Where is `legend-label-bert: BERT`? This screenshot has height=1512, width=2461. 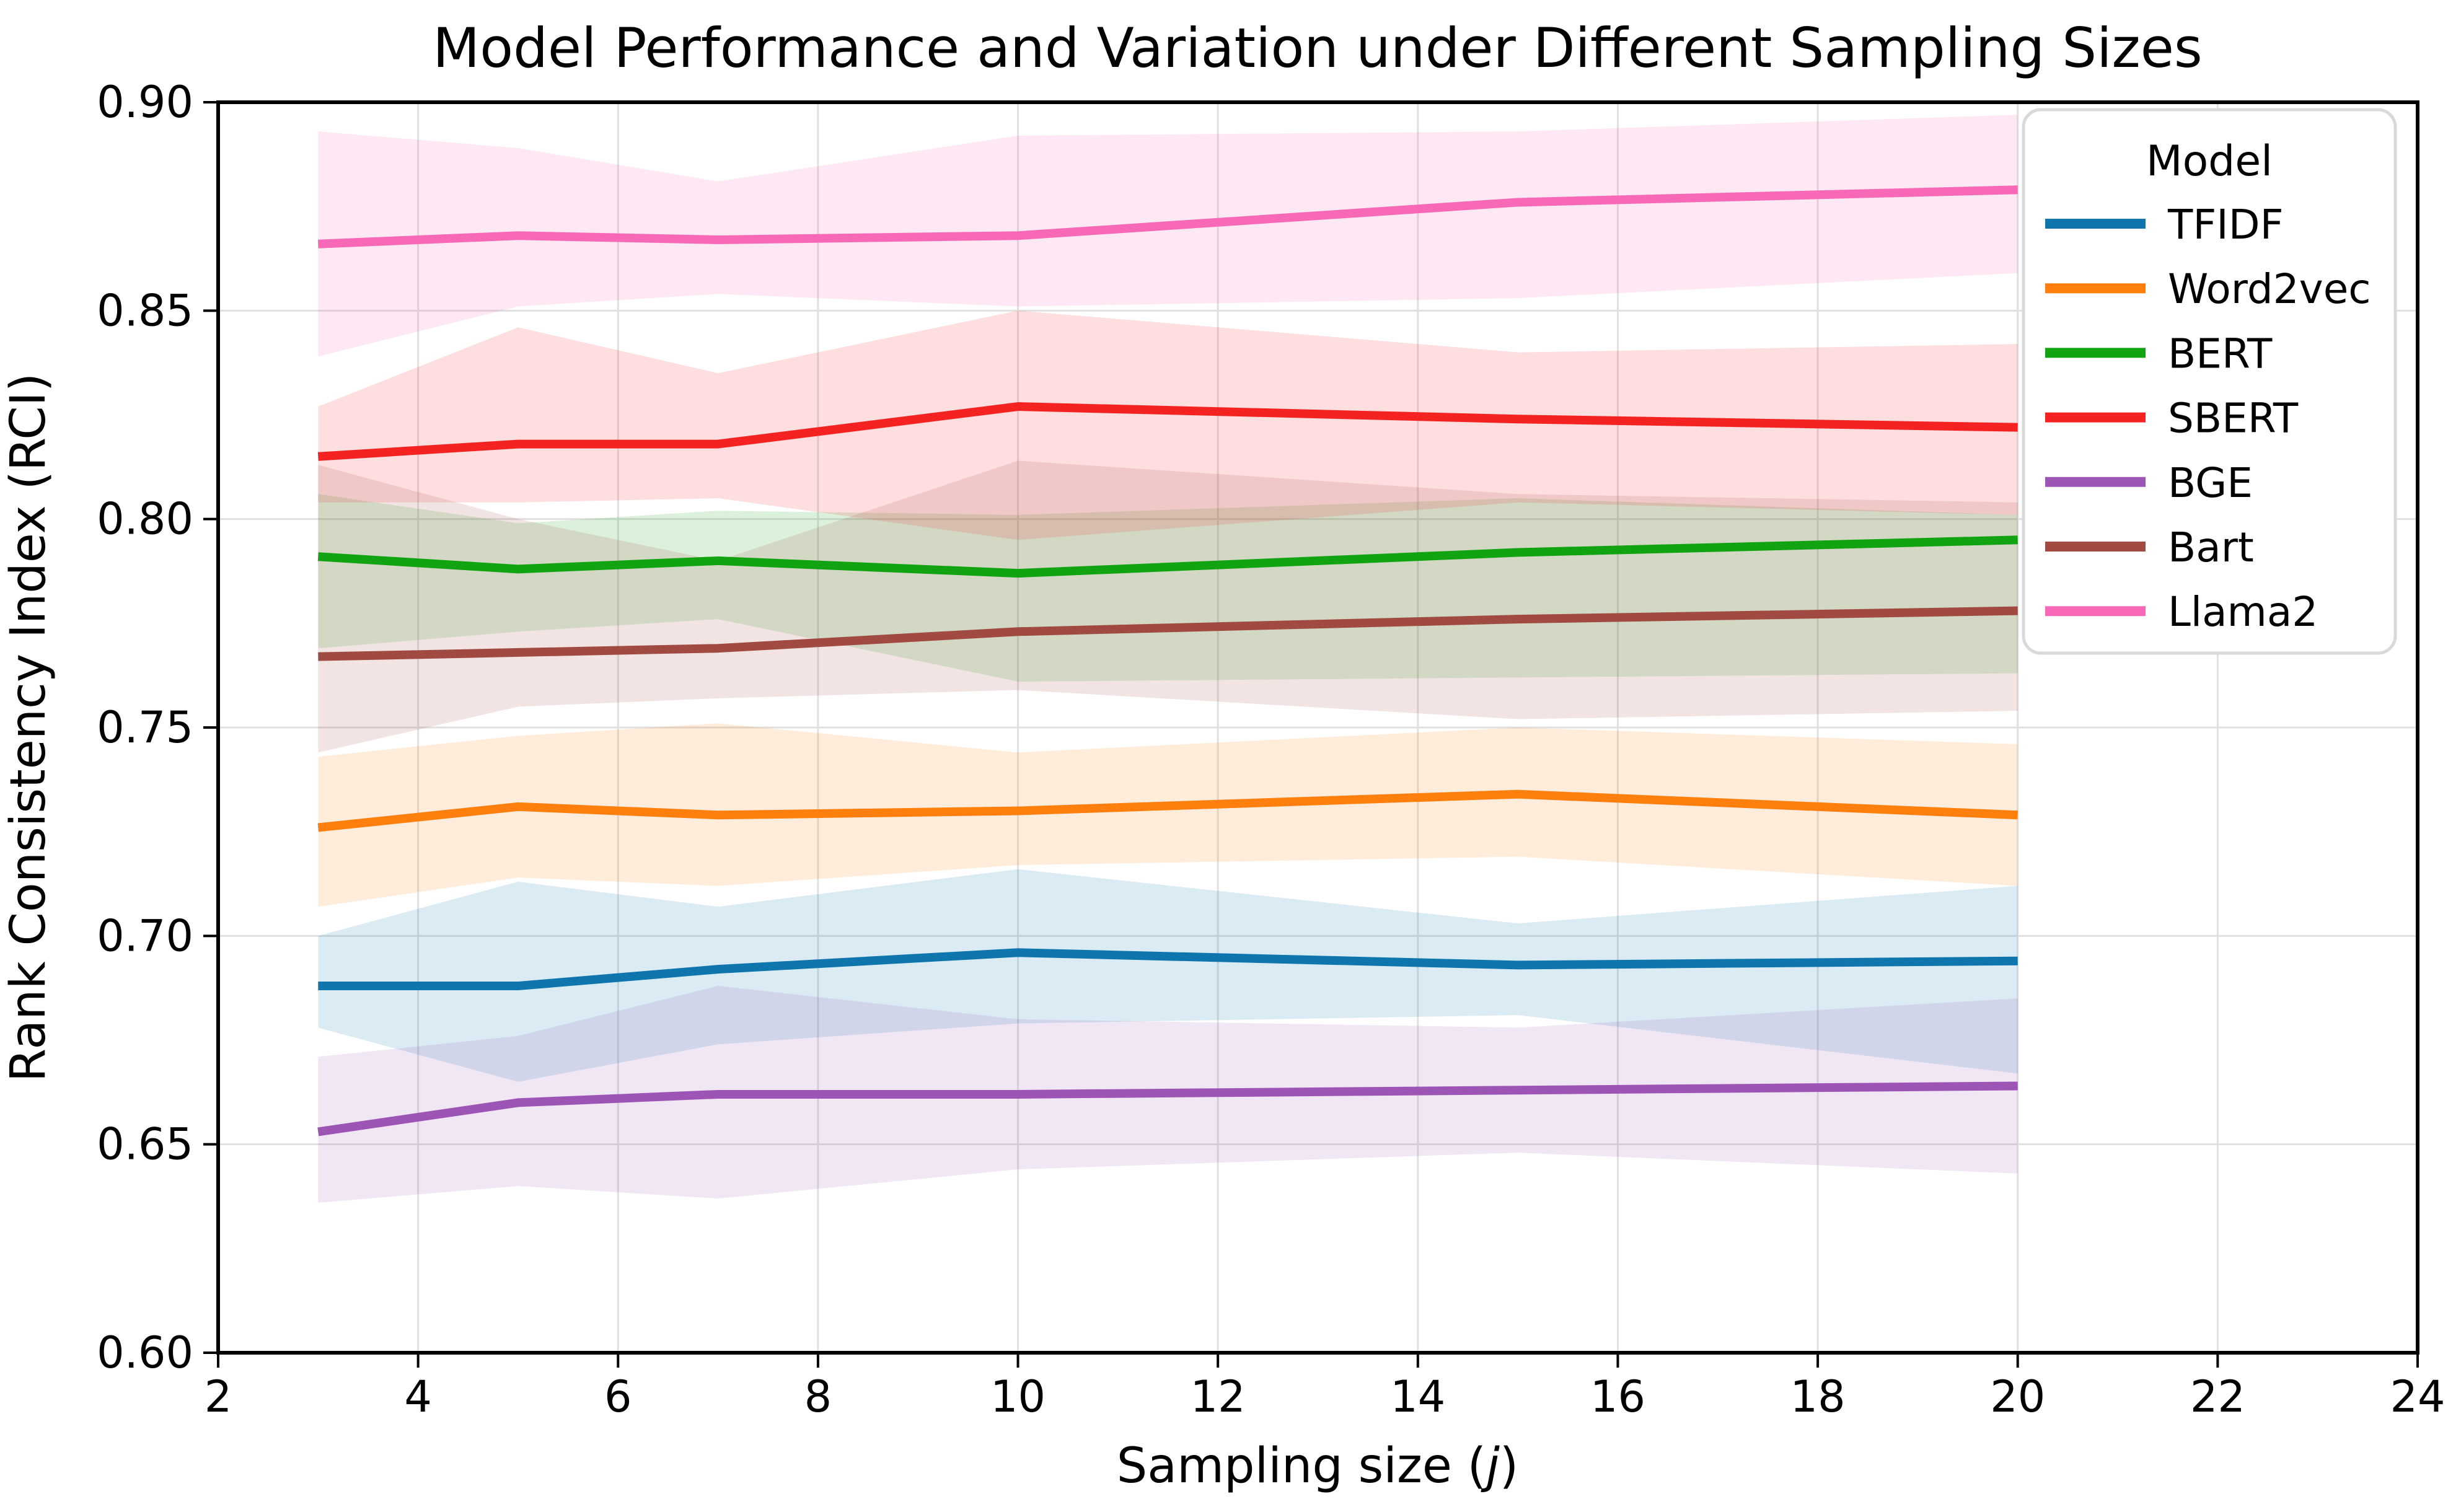 legend-label-bert: BERT is located at coordinates (2220, 353).